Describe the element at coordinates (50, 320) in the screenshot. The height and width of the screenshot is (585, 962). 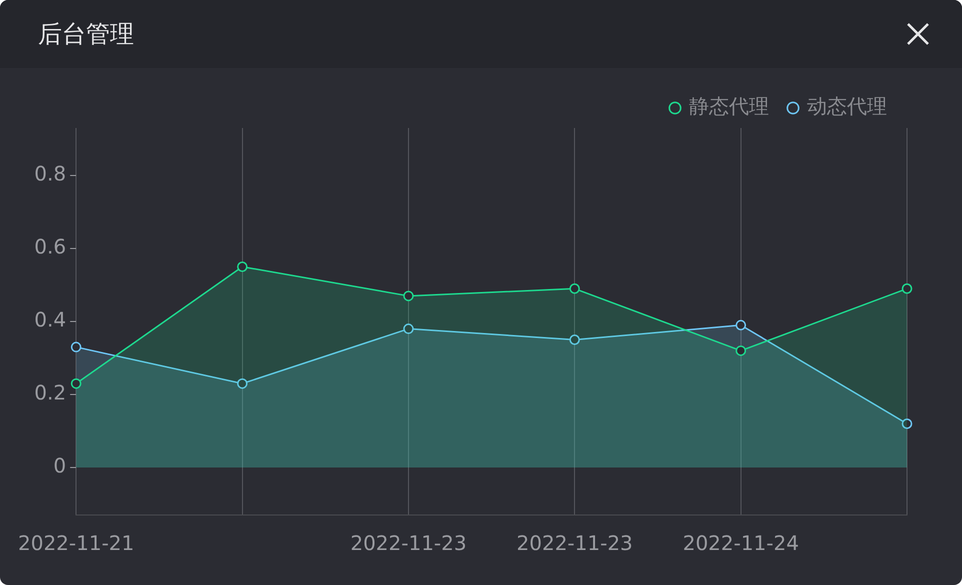
I see `y-tick-label: 0.4` at that location.